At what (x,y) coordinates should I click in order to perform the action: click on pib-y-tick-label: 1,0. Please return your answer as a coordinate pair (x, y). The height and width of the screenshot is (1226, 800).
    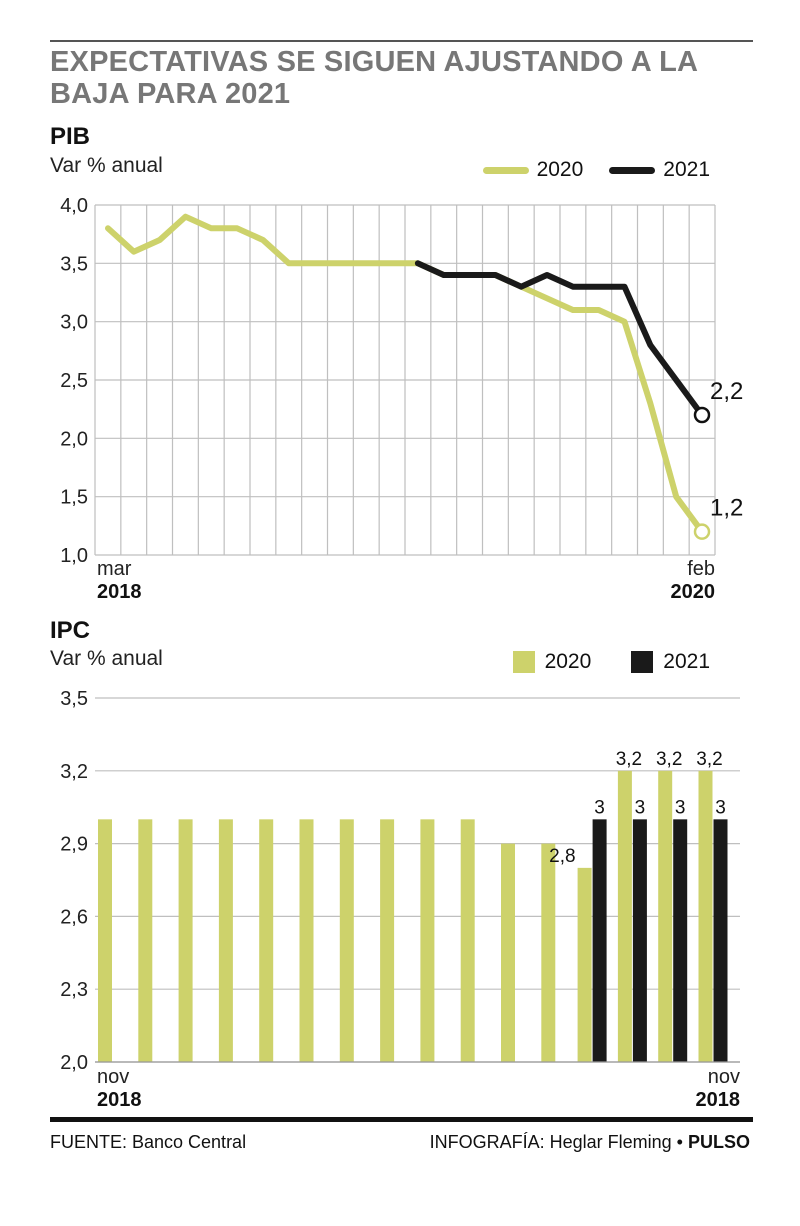
    Looking at the image, I should click on (74, 556).